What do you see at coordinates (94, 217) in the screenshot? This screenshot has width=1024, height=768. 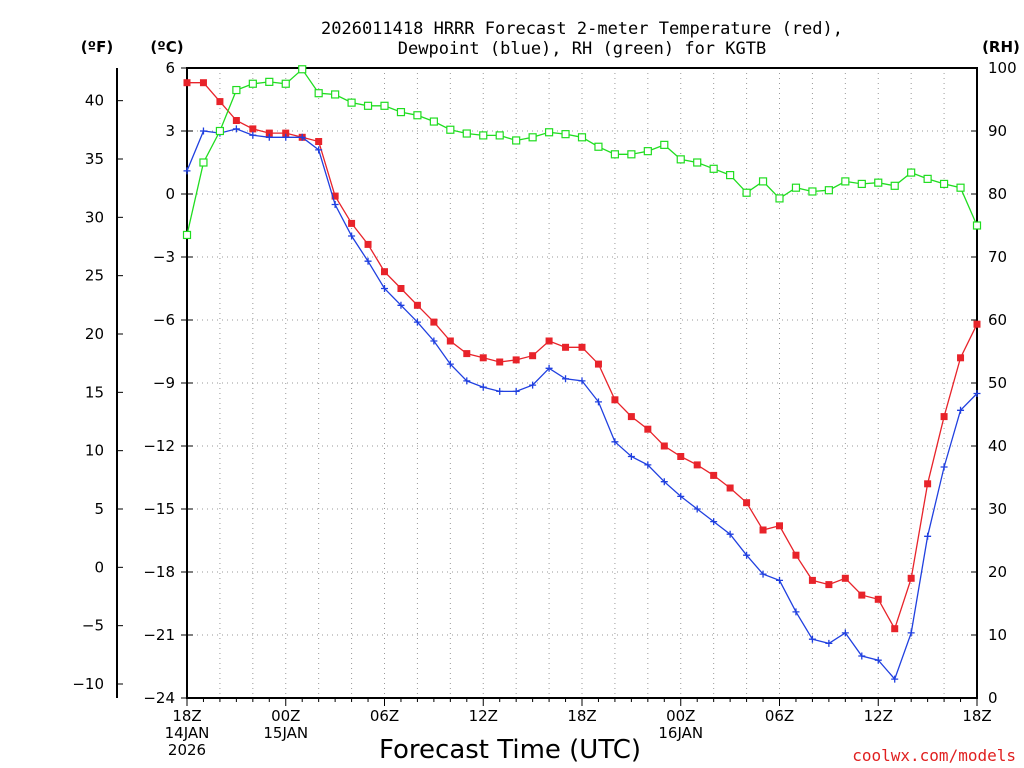 I see `fahrenheit-tick-label: 30` at bounding box center [94, 217].